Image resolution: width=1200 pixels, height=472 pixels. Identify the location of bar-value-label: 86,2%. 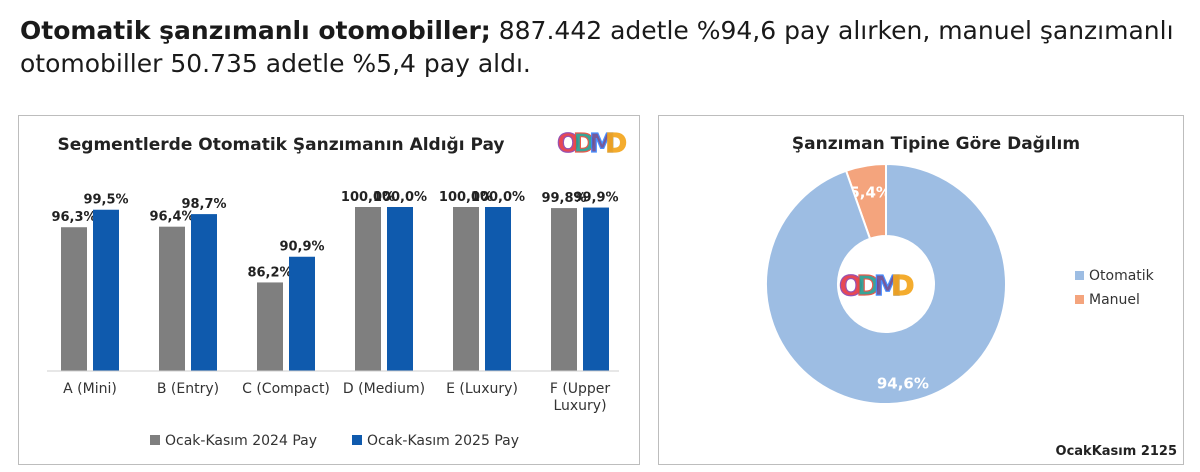
(269, 272).